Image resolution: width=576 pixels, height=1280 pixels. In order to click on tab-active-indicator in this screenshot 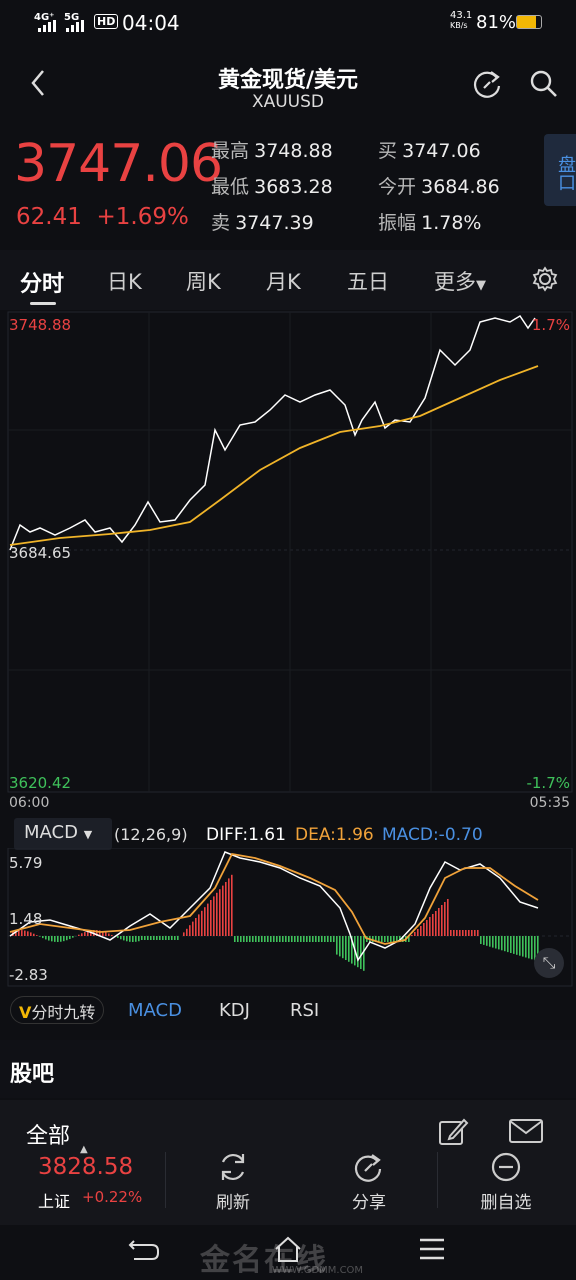, I will do `click(43, 303)`.